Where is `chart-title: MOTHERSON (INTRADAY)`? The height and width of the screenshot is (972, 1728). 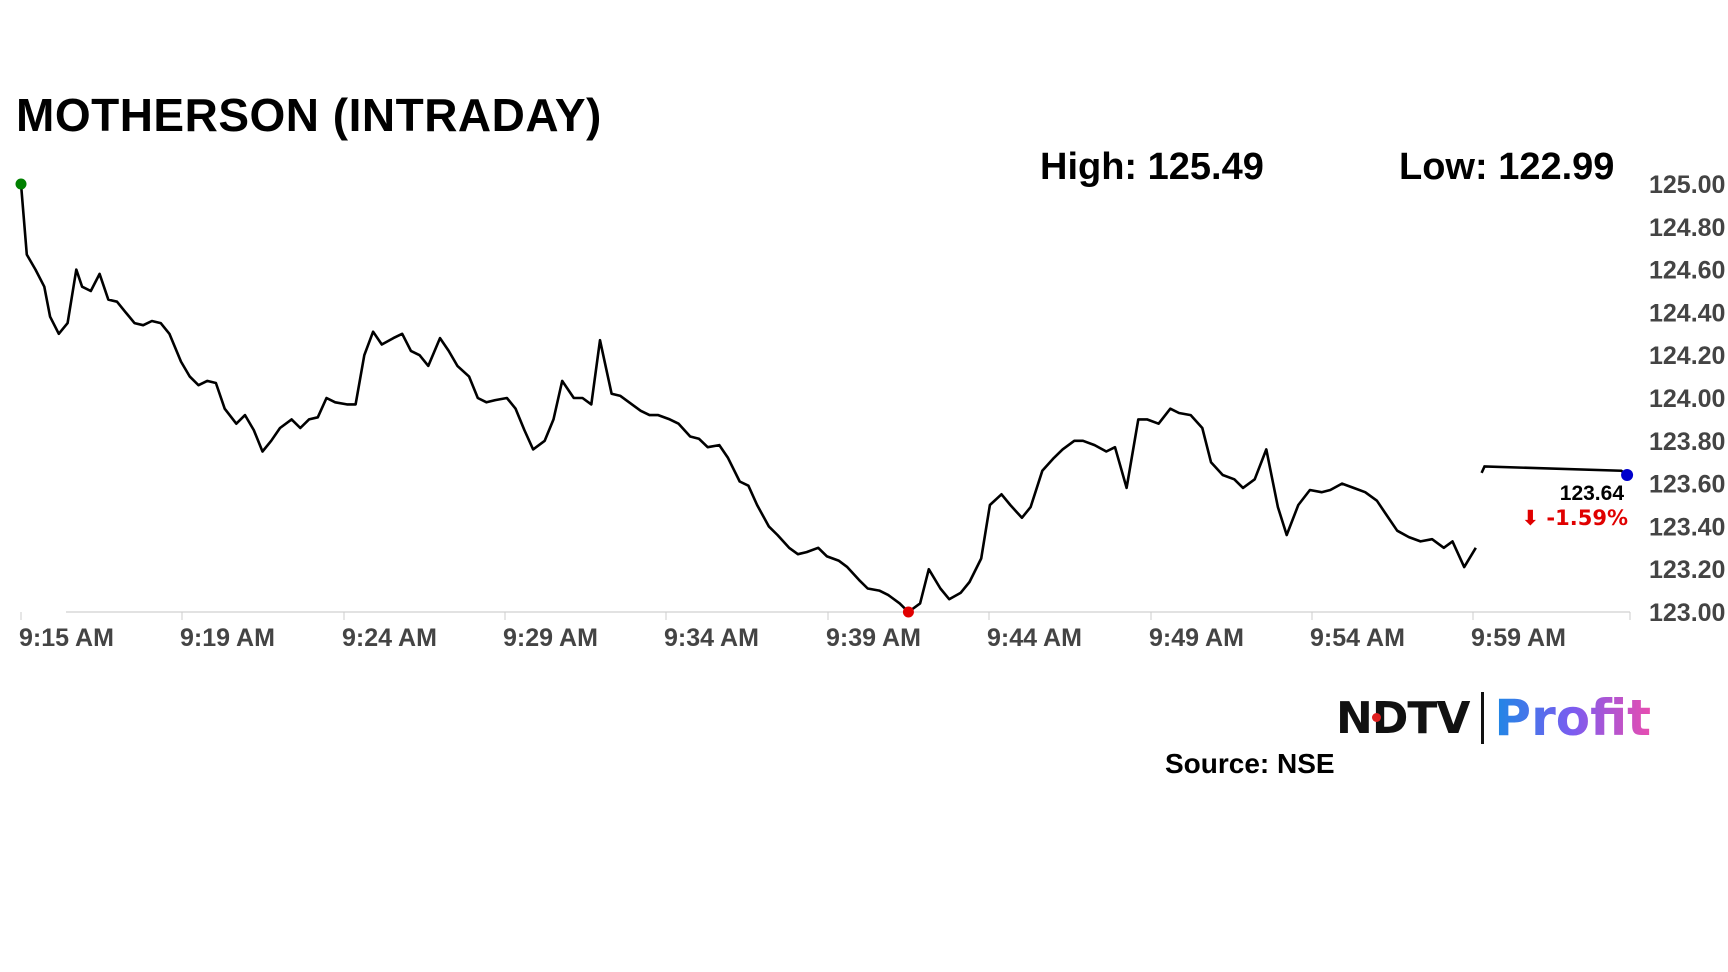
chart-title: MOTHERSON (INTRADAY) is located at coordinates (309, 115).